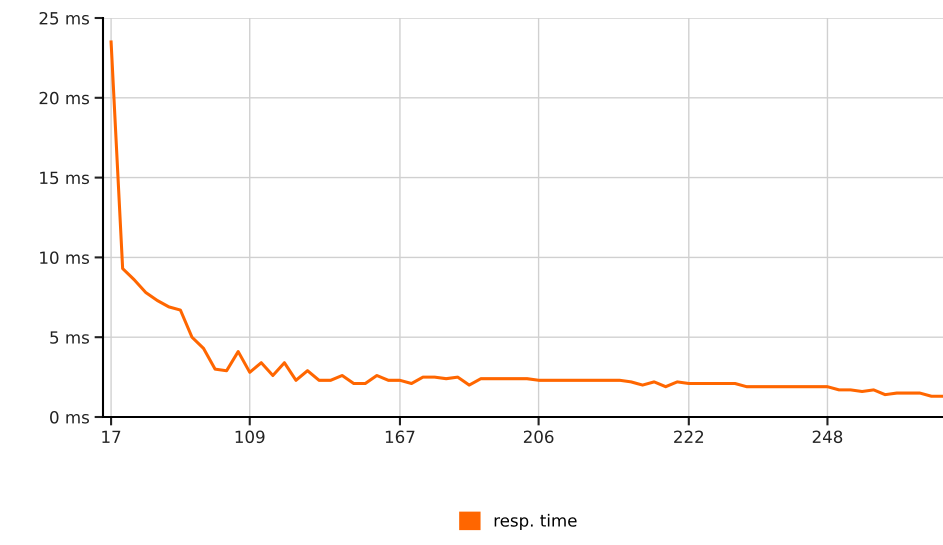  Describe the element at coordinates (250, 437) in the screenshot. I see `x-tick-label: 109` at that location.